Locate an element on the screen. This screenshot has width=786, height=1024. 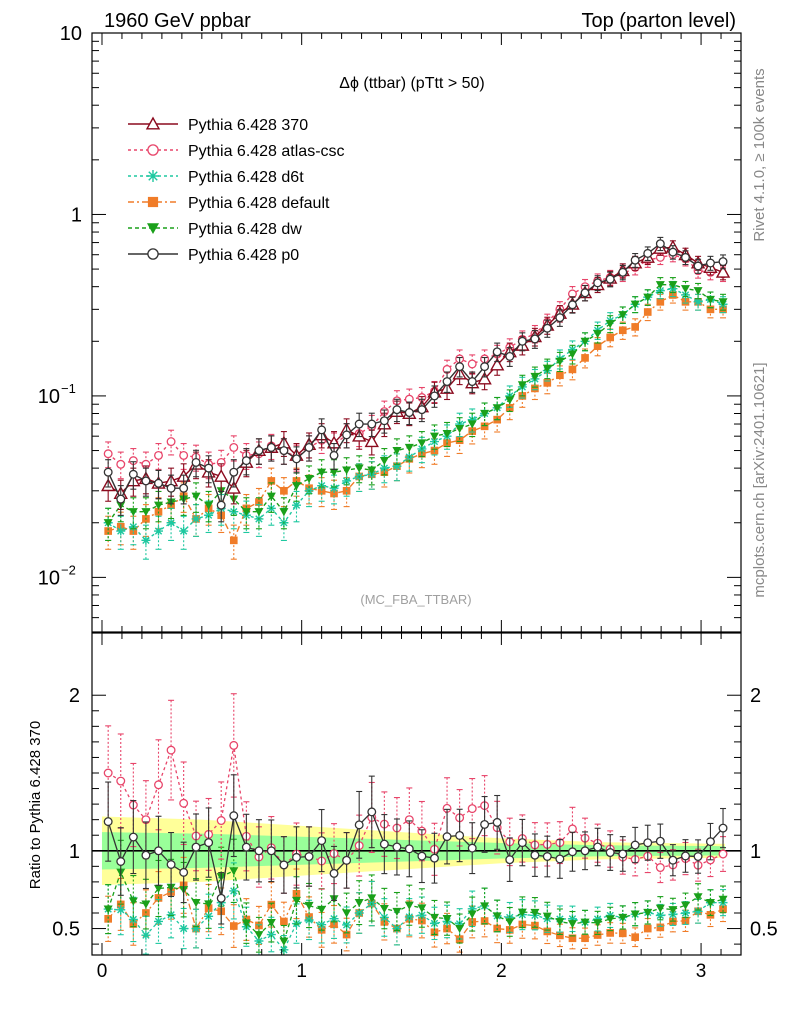
ratio-y-tick-label-right: 1 is located at coordinates (755, 852).